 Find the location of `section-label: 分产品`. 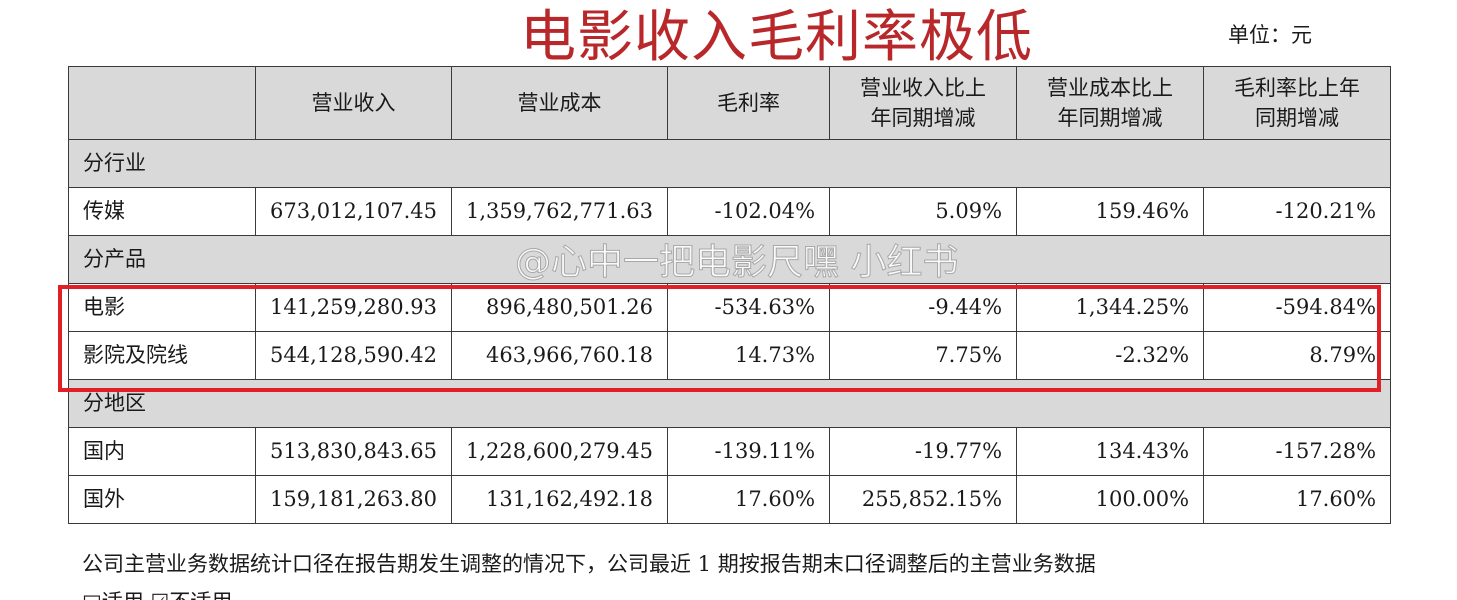

section-label: 分产品 is located at coordinates (729, 259).